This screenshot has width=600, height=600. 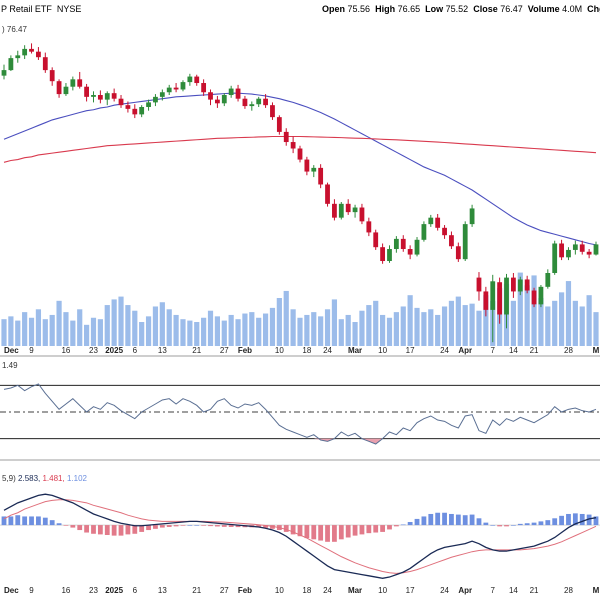 What do you see at coordinates (513, 590) in the screenshot?
I see `macd-x-tick-label: 14` at bounding box center [513, 590].